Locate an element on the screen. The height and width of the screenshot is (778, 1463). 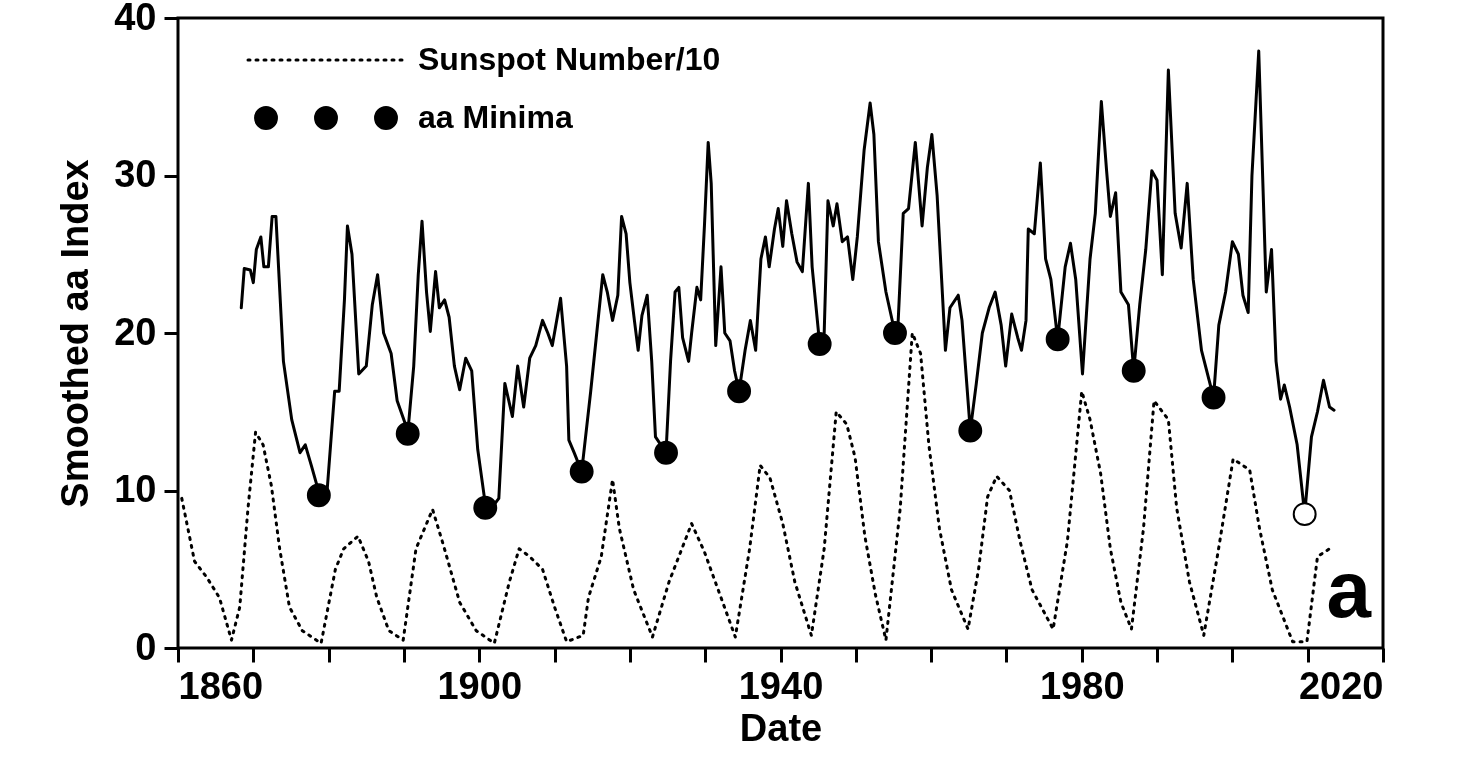
x-tick-label: 1980 is located at coordinates (1082, 685).